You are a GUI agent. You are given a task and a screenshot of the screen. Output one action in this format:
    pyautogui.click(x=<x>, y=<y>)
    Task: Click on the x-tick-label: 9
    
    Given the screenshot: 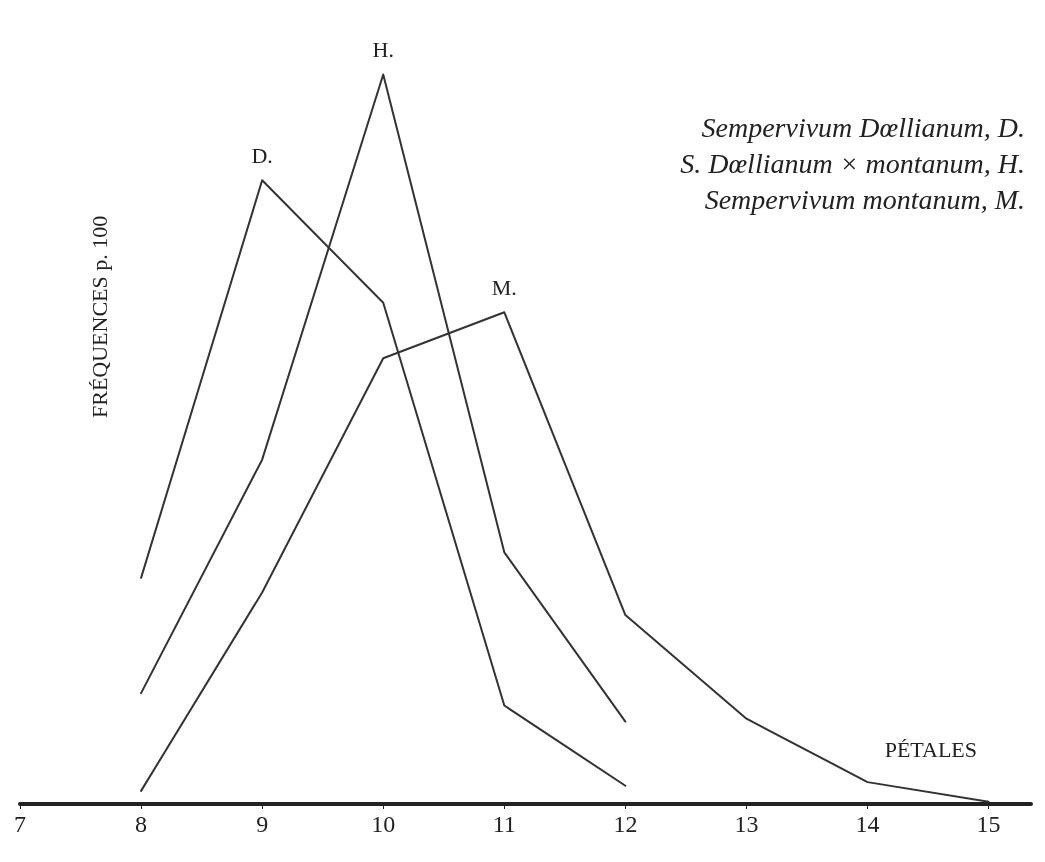 What is the action you would take?
    pyautogui.click(x=262, y=824)
    